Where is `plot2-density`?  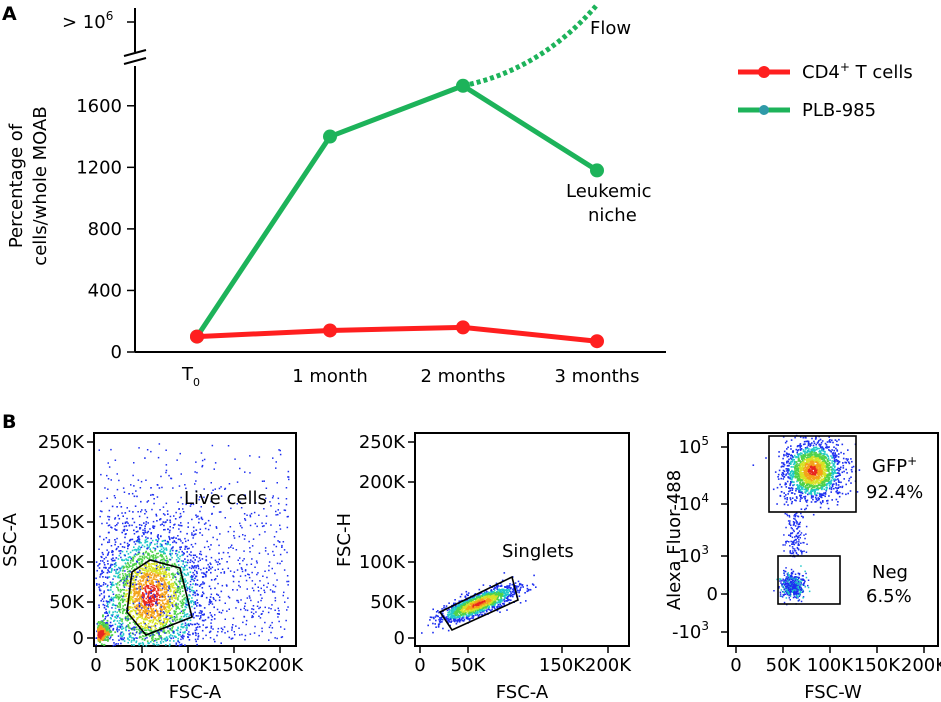 plot2-density is located at coordinates (479, 603).